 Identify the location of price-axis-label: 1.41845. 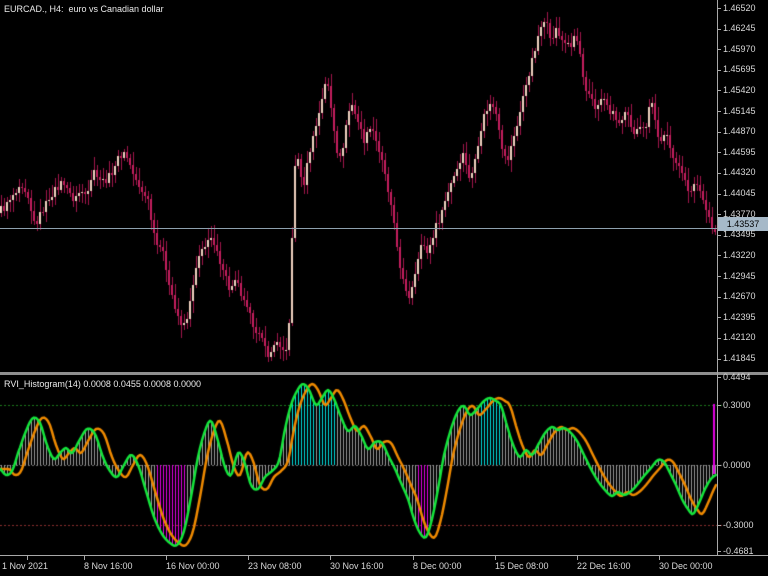
(739, 358).